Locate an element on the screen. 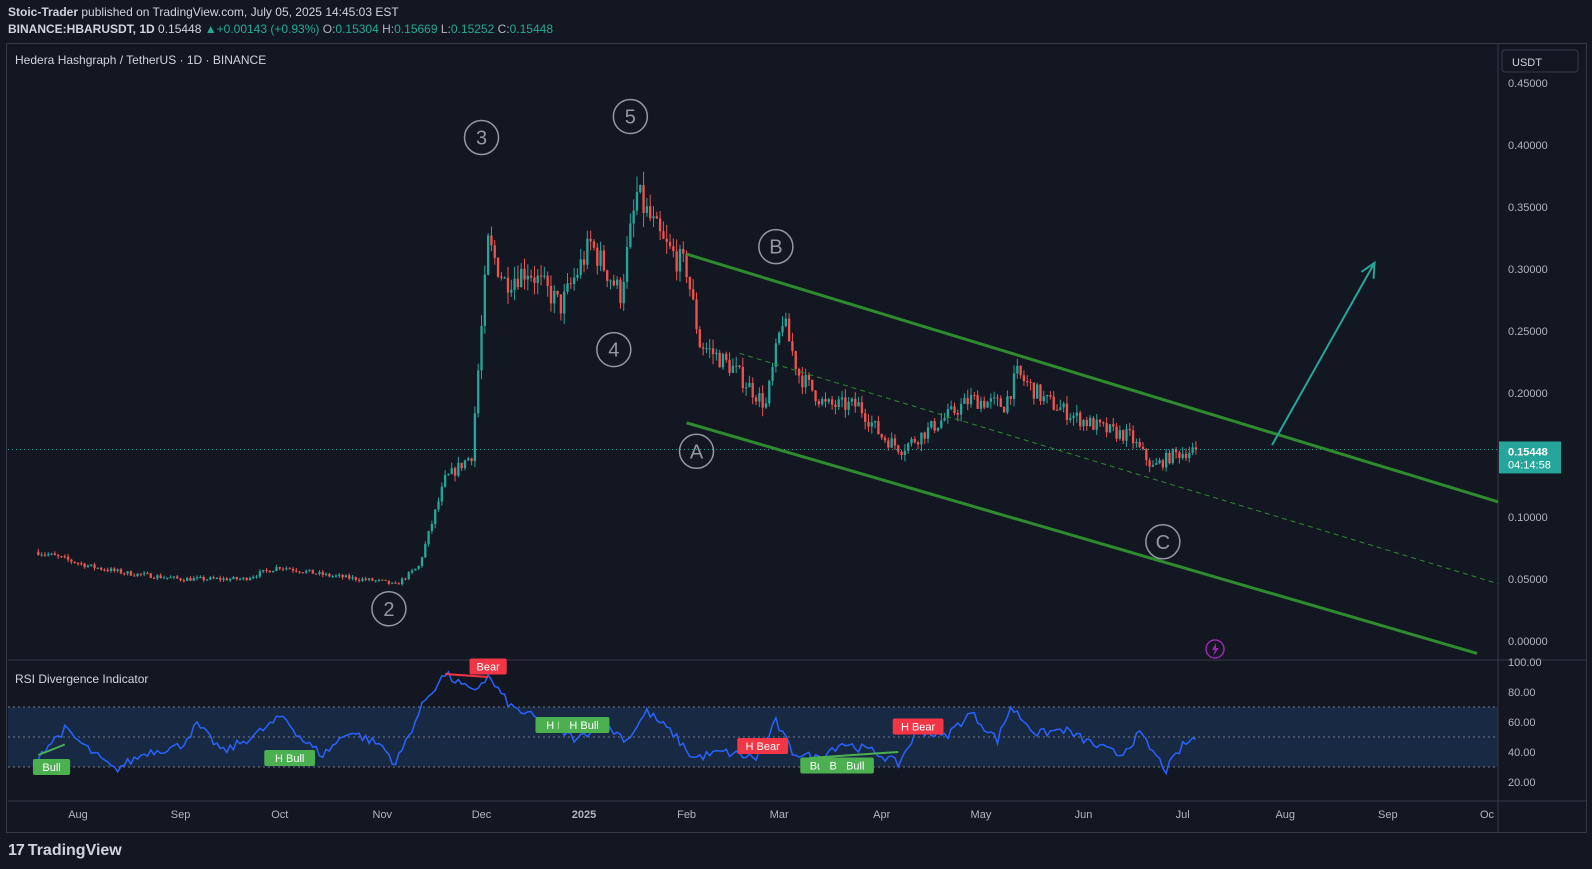  flash-icon is located at coordinates (1215, 649).